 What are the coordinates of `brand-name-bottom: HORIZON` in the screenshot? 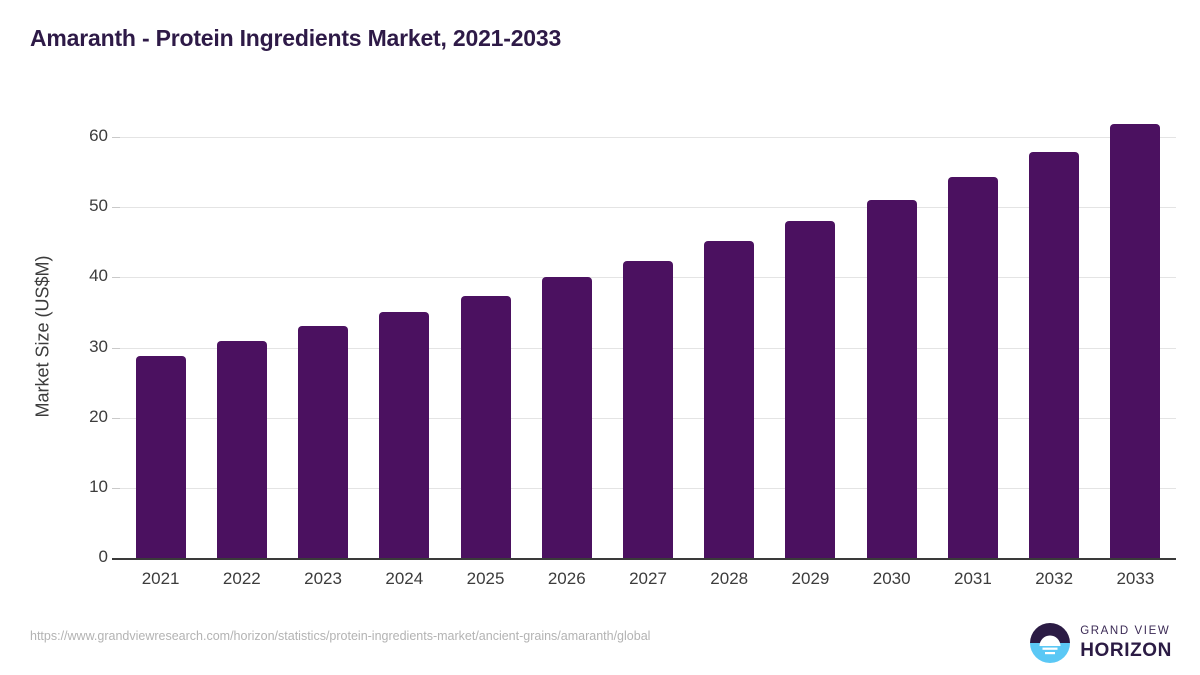 It's located at (1126, 650).